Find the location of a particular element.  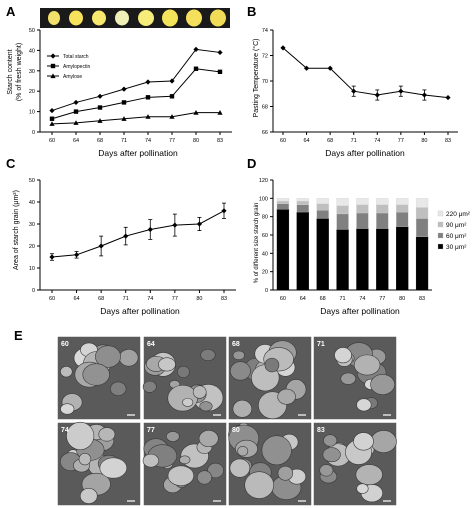

micrograph-label: 80 is located at coordinates (236, 430).